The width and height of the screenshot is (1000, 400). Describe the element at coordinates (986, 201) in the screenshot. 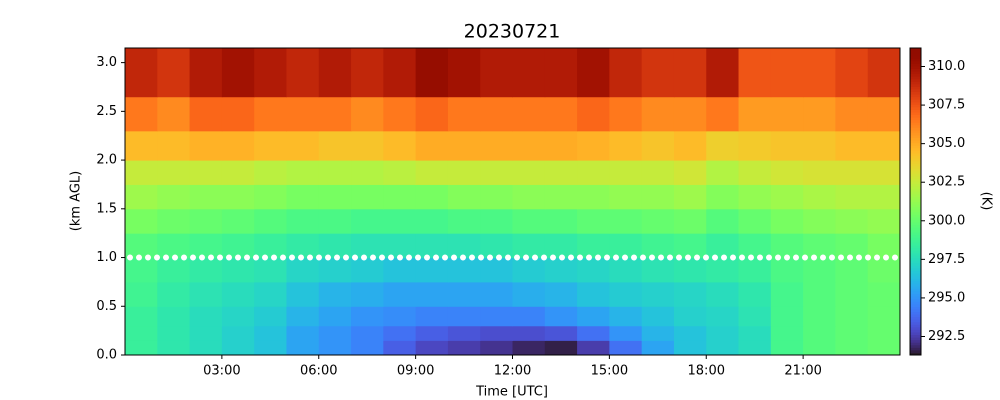

I see `colorbar-label: (K)` at that location.